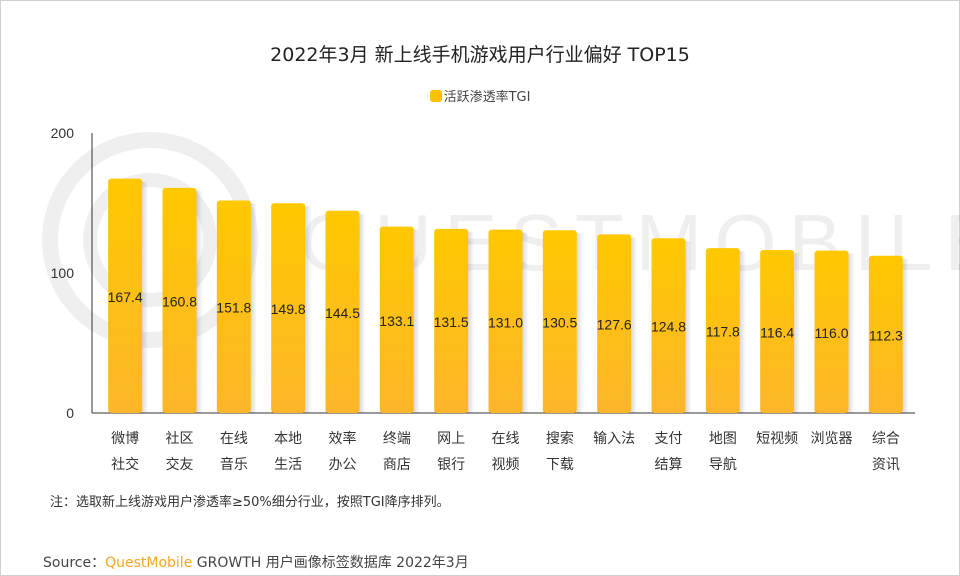 This screenshot has height=576, width=960. I want to click on data-label: 149.8, so click(288, 309).